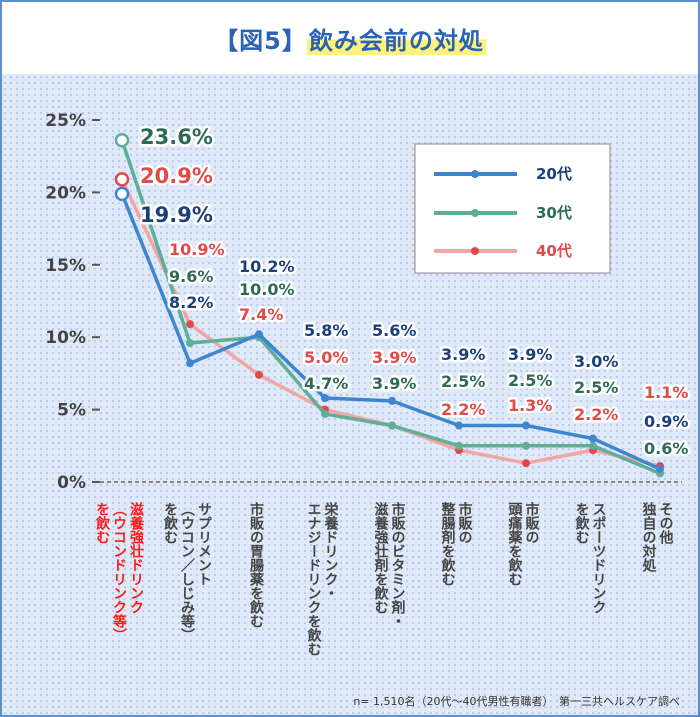 This screenshot has width=700, height=717. Describe the element at coordinates (666, 392) in the screenshot. I see `data-label: 1.1%` at that location.